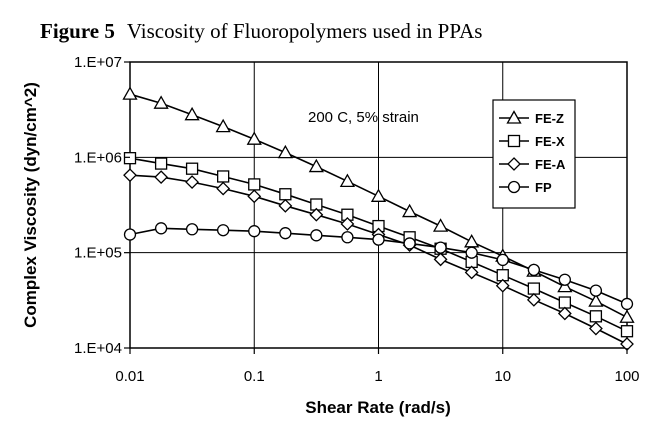 Image resolution: width=662 pixels, height=432 pixels. Describe the element at coordinates (514, 187) in the screenshot. I see `legend-marker-fp` at that location.